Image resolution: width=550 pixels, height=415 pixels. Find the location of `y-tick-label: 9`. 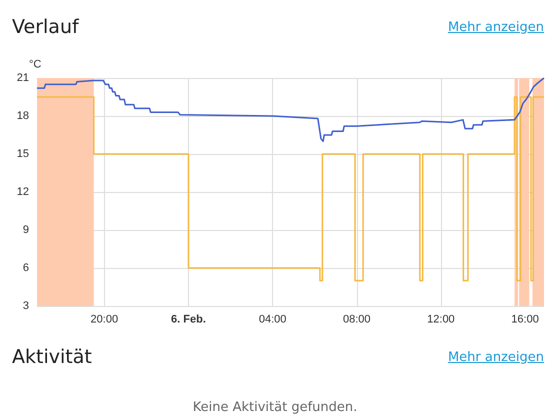

y-tick-label: 9 is located at coordinates (25, 230).